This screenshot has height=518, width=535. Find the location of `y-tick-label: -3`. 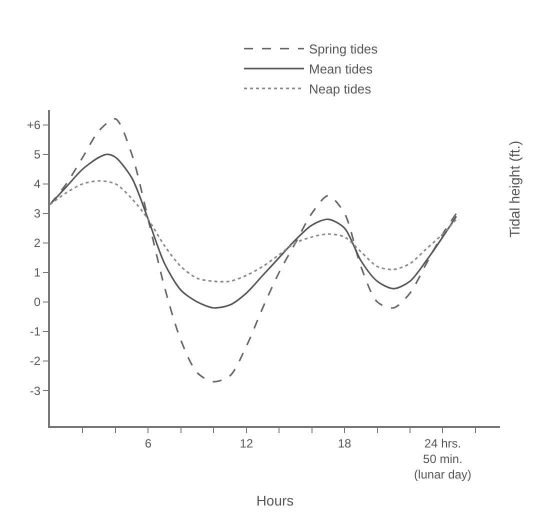

y-tick-label: -3 is located at coordinates (35, 391).